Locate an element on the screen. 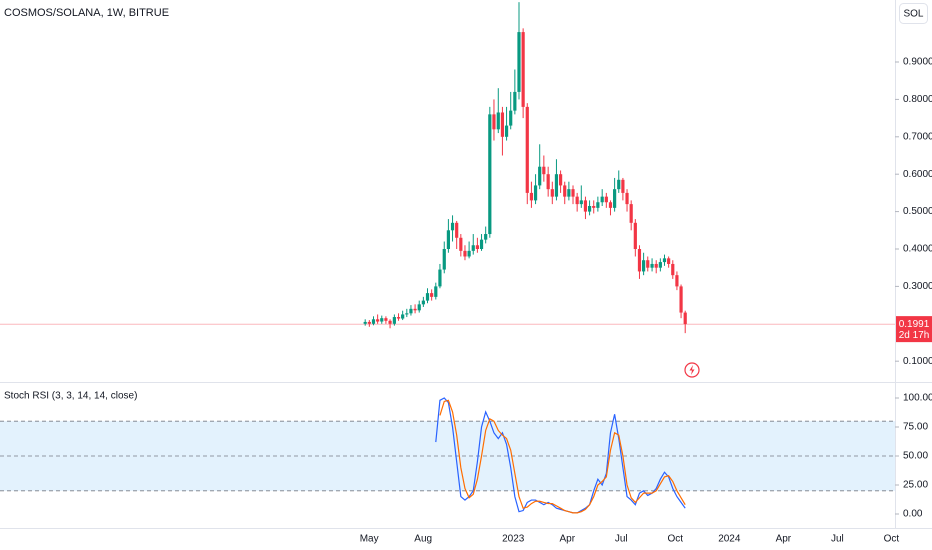 This screenshot has width=932, height=550. currency-label: SOL is located at coordinates (913, 14).